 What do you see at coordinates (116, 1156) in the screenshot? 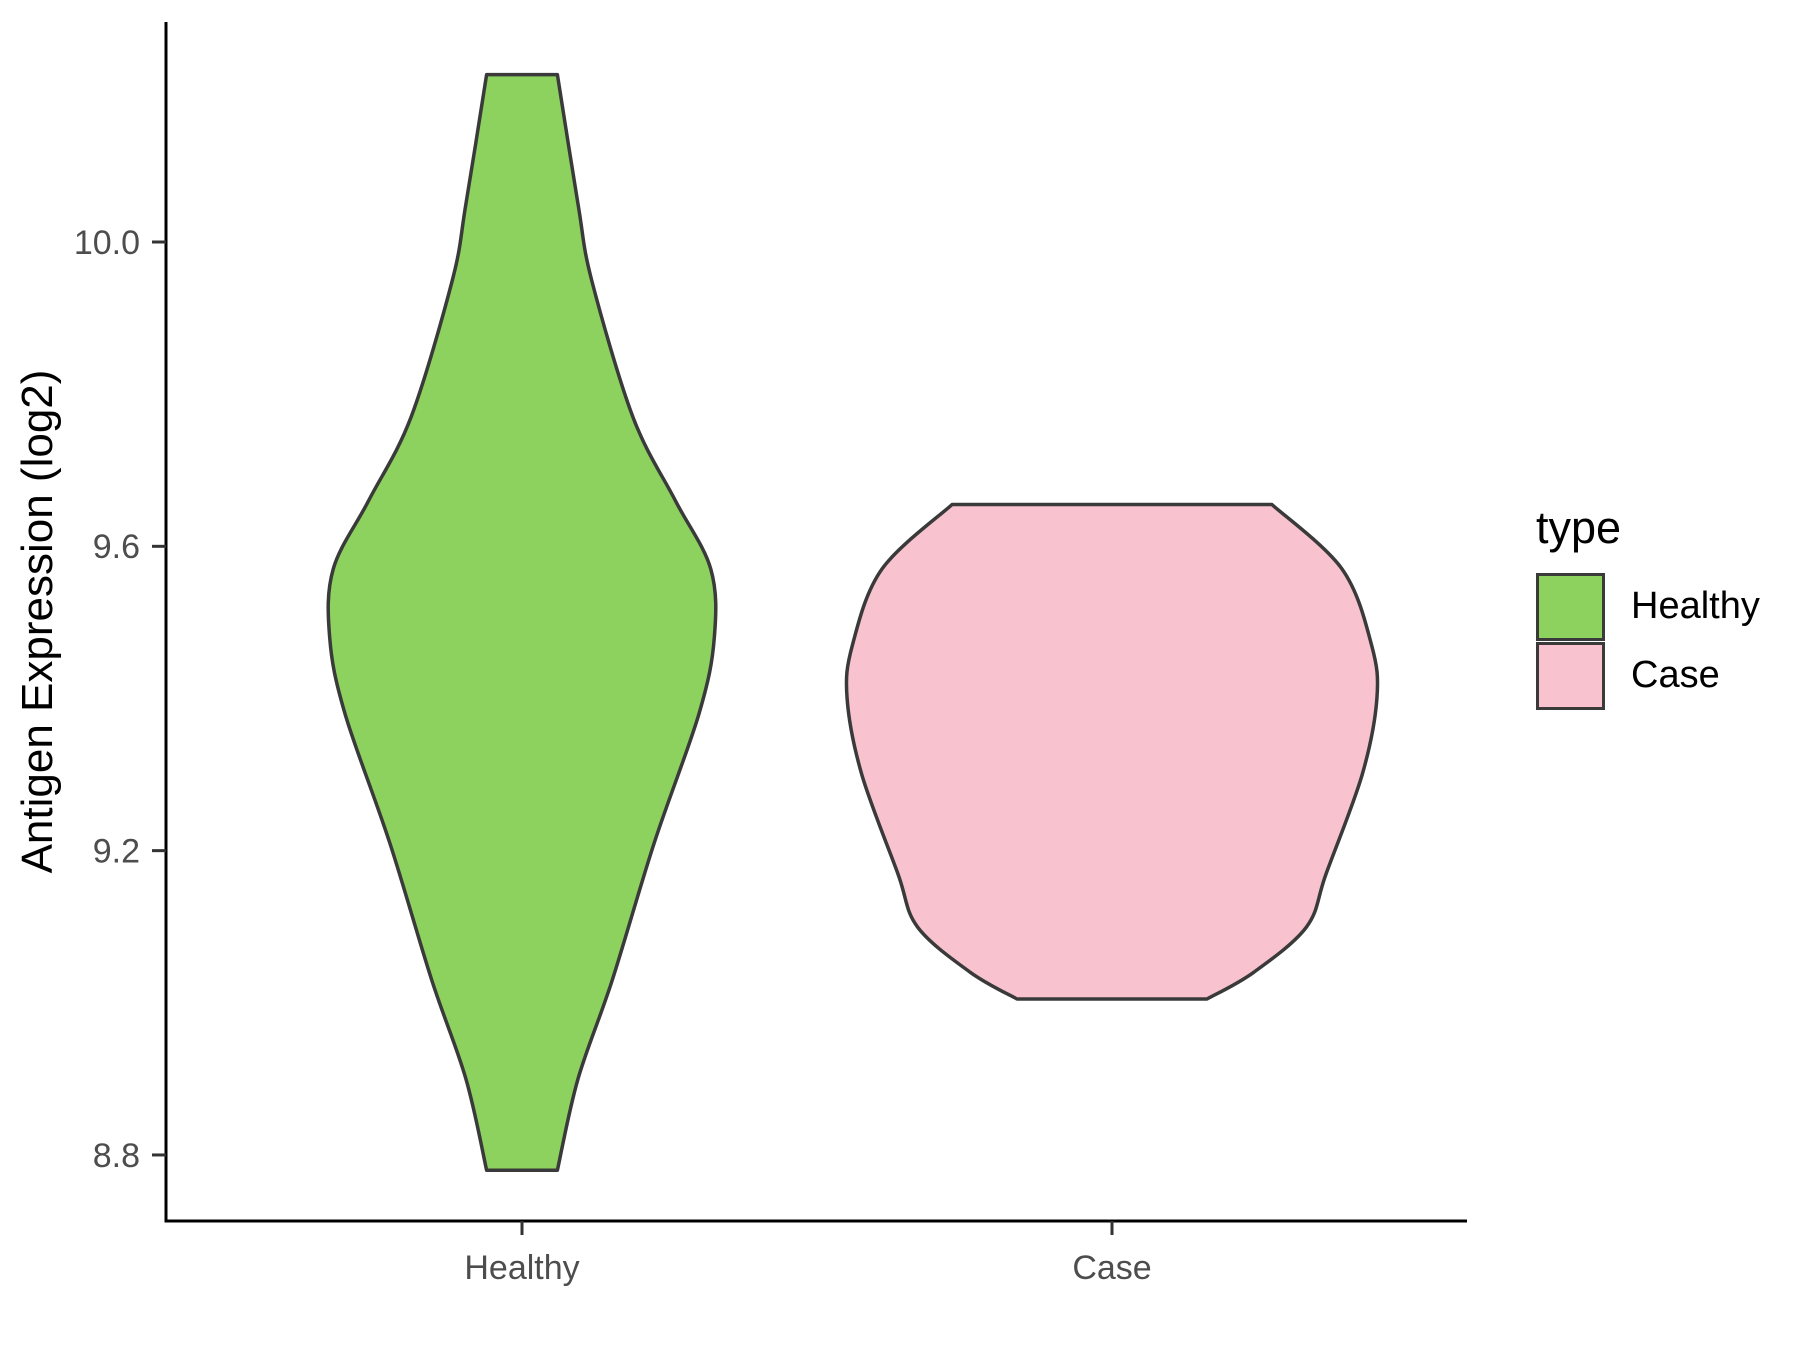
I see `y-tick-label: 8.8` at bounding box center [116, 1156].